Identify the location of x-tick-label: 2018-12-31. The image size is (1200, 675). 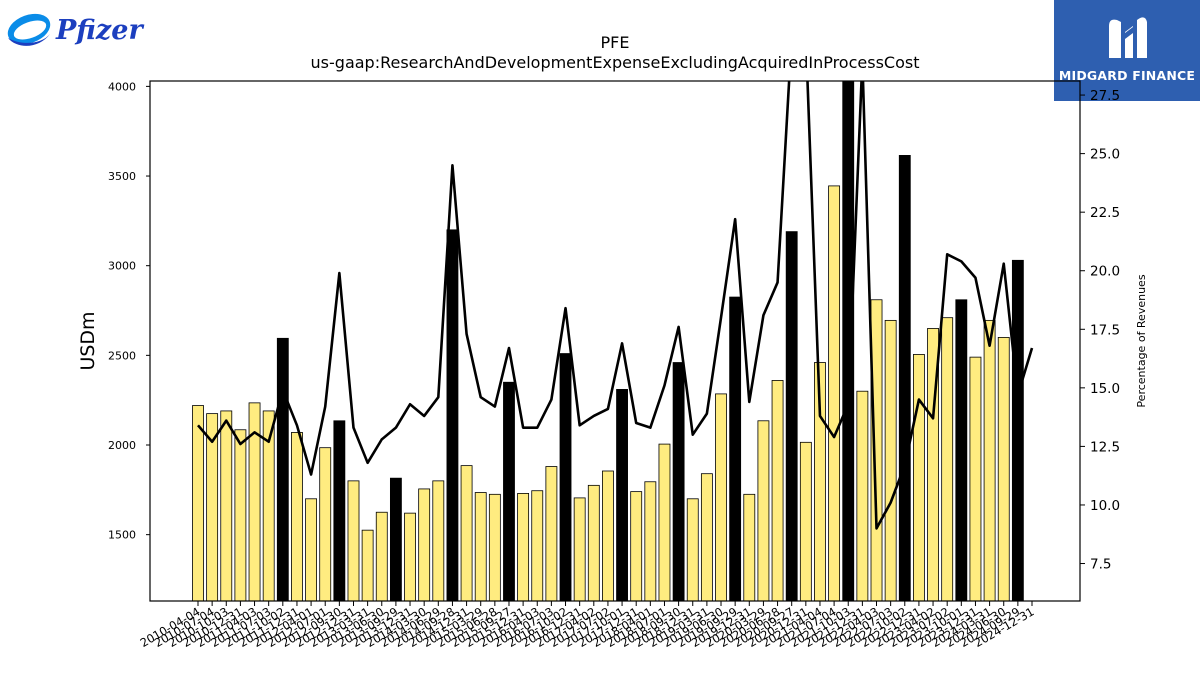
(664, 627).